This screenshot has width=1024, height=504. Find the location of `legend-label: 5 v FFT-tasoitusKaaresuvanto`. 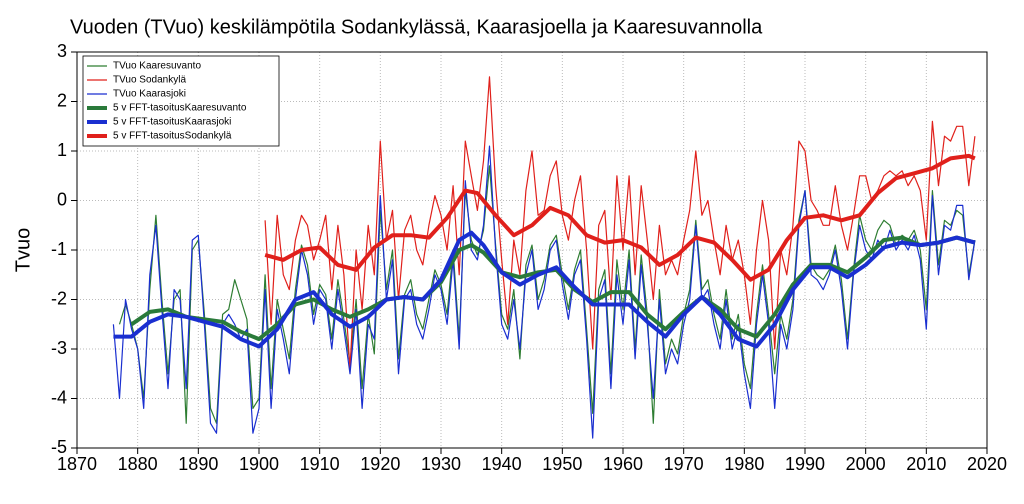

legend-label: 5 v FFT-tasoitusKaaresuvanto is located at coordinates (180, 108).